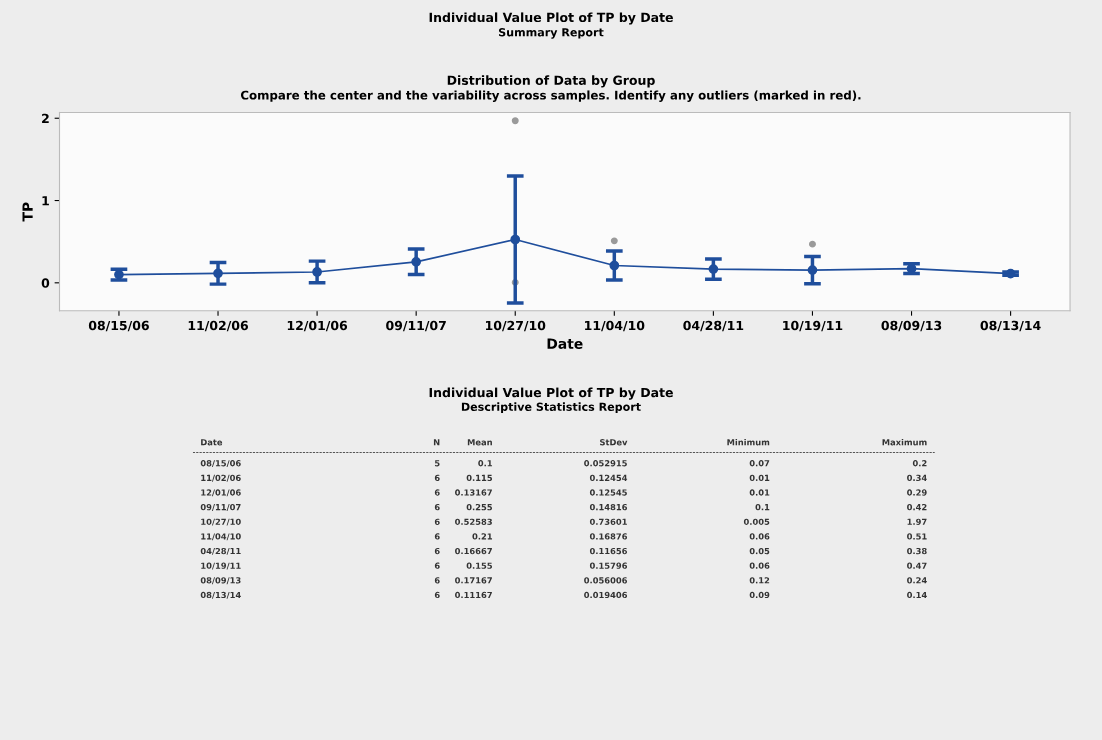 The image size is (1102, 740). What do you see at coordinates (917, 478) in the screenshot?
I see `text: 0.34` at bounding box center [917, 478].